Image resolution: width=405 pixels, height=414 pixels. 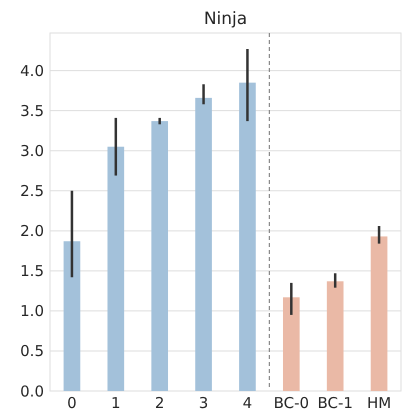 What do you see at coordinates (32, 271) in the screenshot?
I see `y-tick-label: 1.5` at bounding box center [32, 271].